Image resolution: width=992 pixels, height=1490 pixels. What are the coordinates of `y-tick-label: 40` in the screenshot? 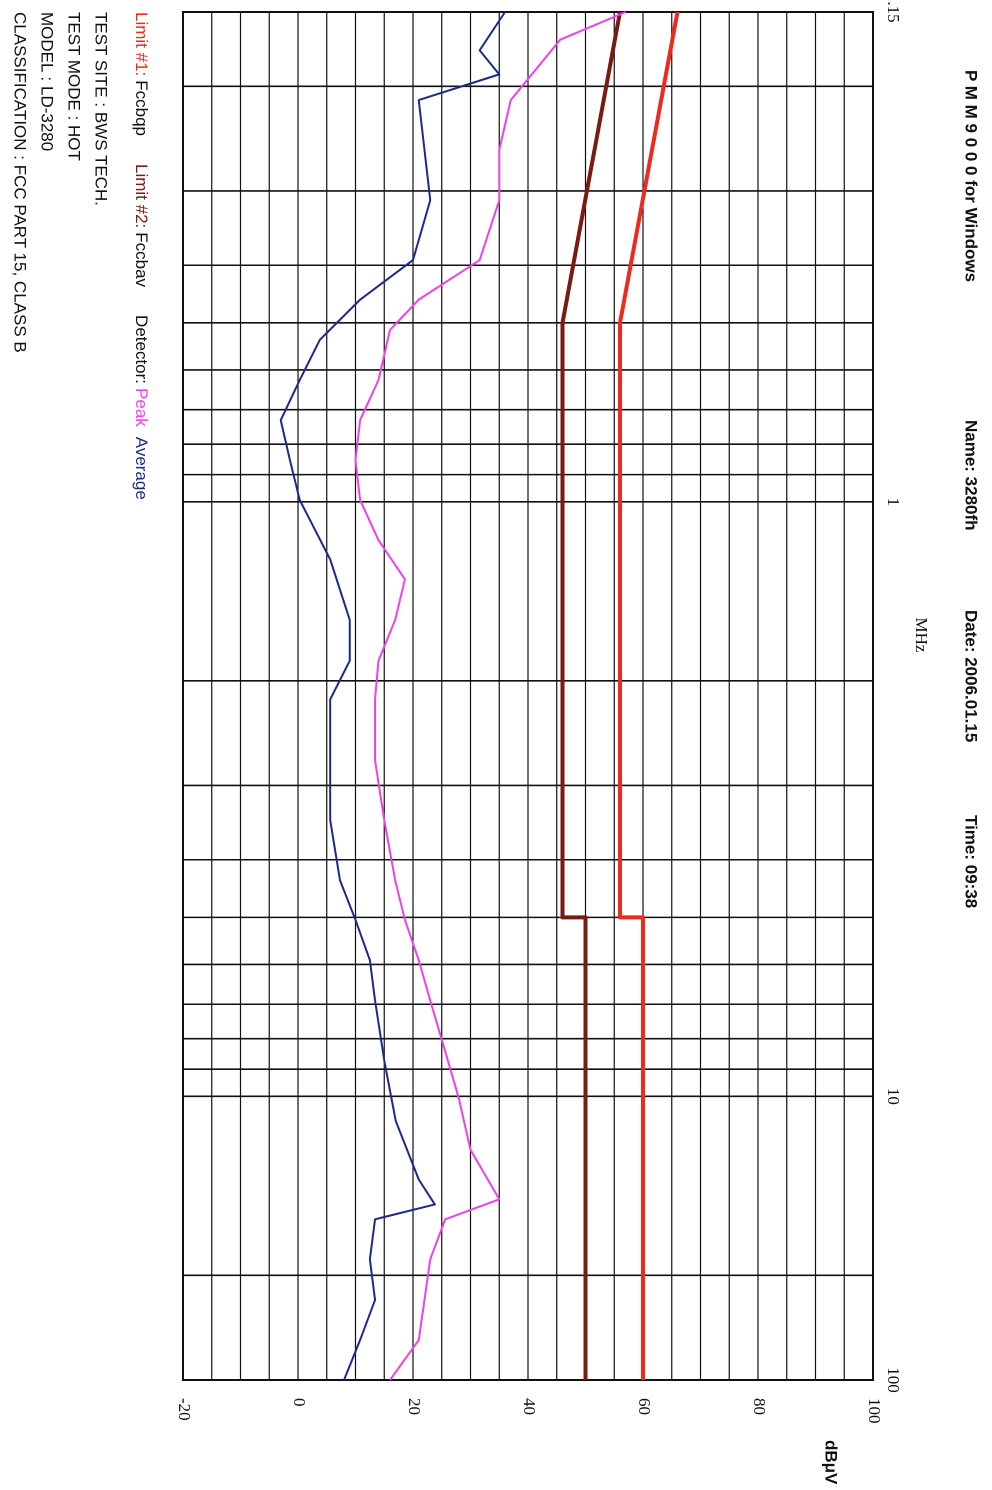 It's located at (529, 1406).